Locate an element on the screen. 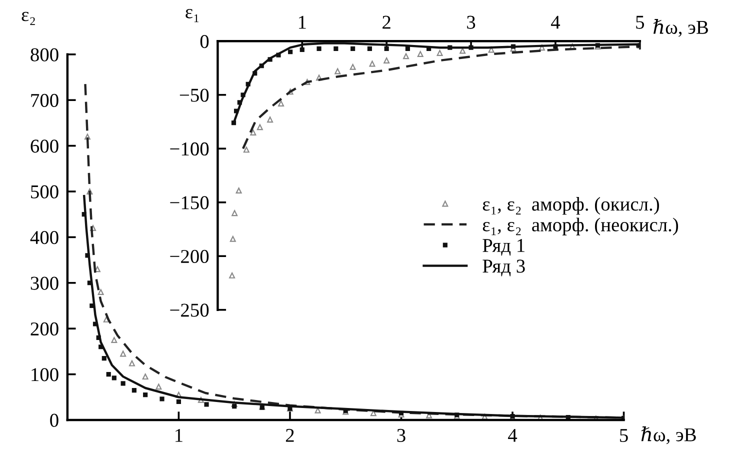 The height and width of the screenshot is (457, 733). y-tick-label: 400 is located at coordinates (44, 237).